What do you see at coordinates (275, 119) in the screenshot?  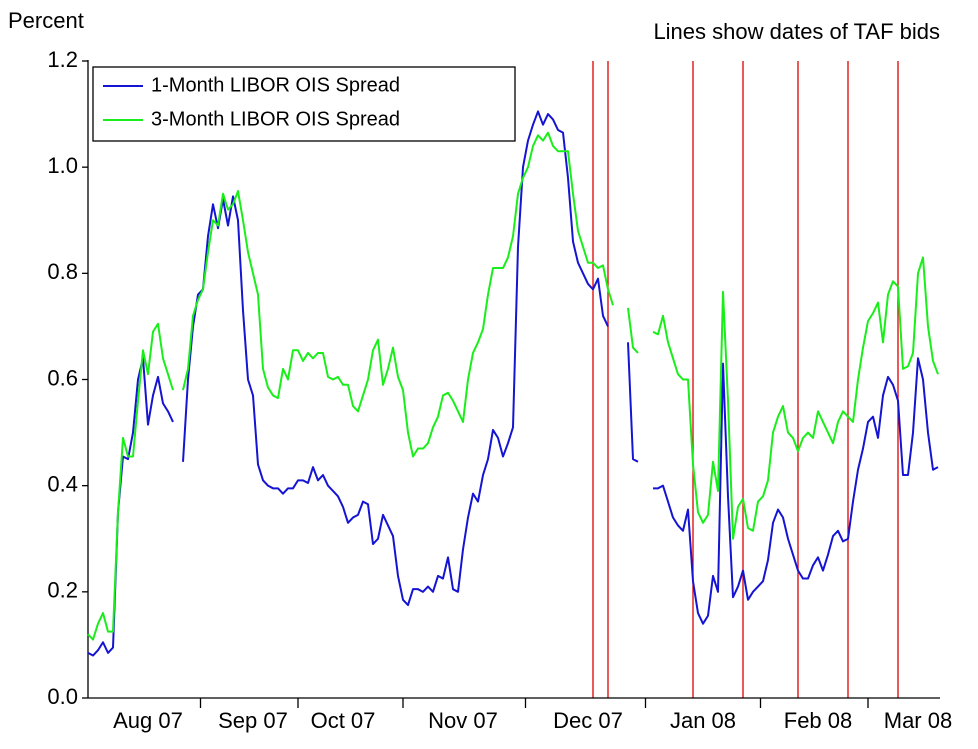 I see `legend-label: 3-Month LIBOR OIS Spread` at bounding box center [275, 119].